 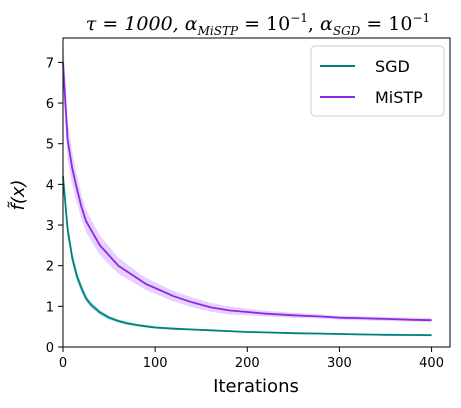 What do you see at coordinates (421, 18) in the screenshot?
I see `title-exp-2: −1` at bounding box center [421, 18].